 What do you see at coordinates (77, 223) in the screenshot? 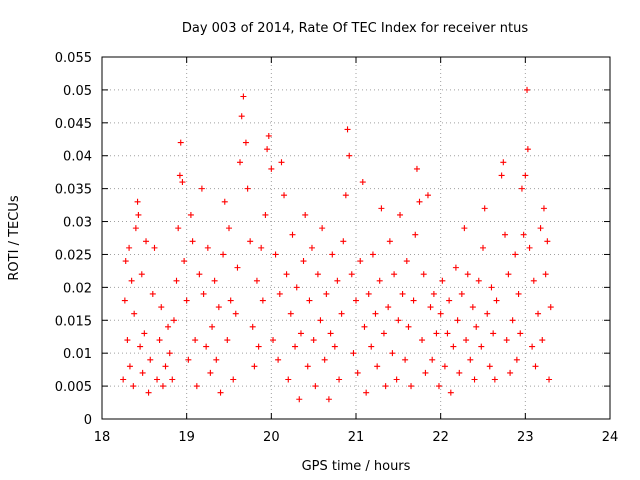
I see `y-tick-label: 0.03` at bounding box center [77, 223].